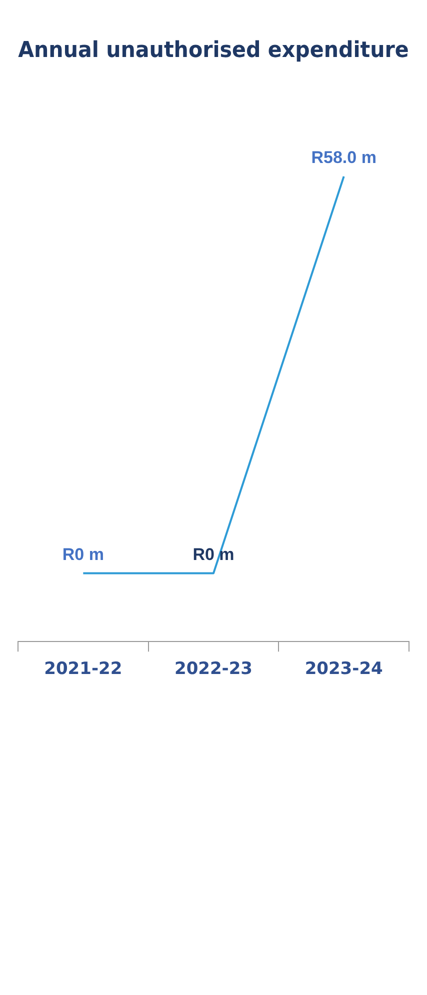  What do you see at coordinates (344, 669) in the screenshot?
I see `x-tick-label: 2023-24` at bounding box center [344, 669].